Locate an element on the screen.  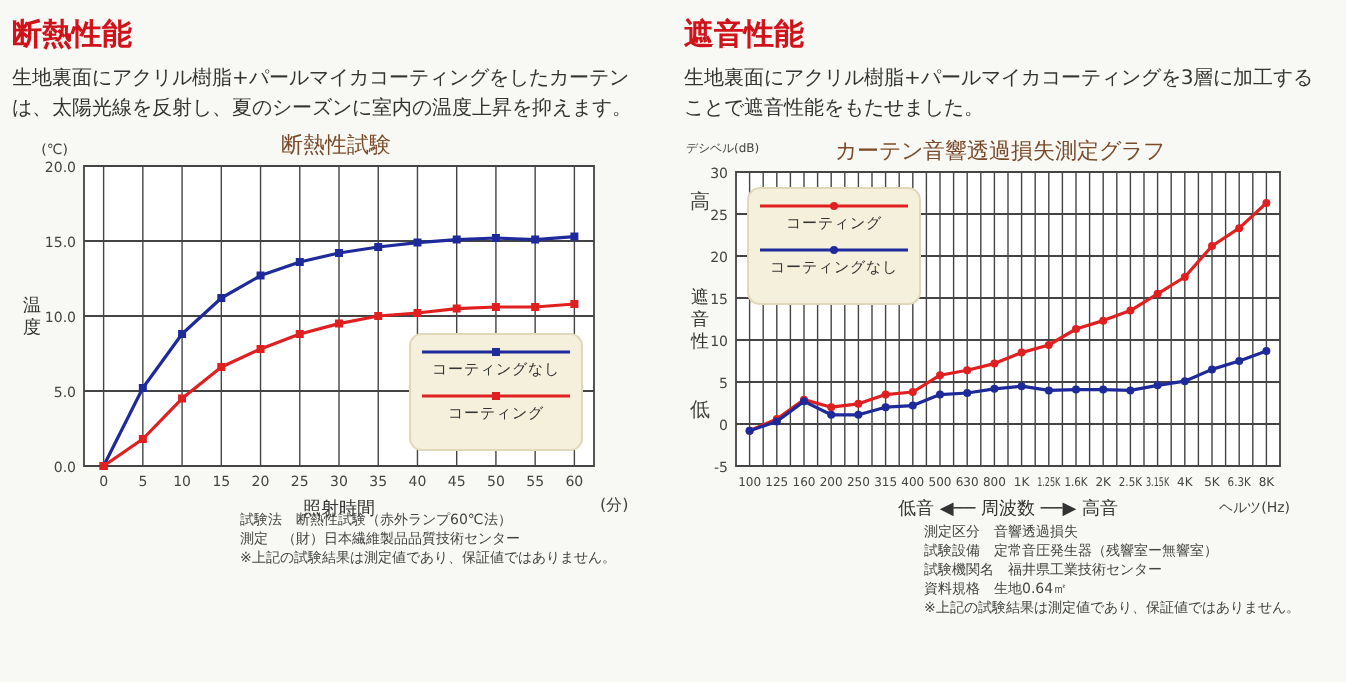
y-axis-title: 温度 is located at coordinates (32, 317).